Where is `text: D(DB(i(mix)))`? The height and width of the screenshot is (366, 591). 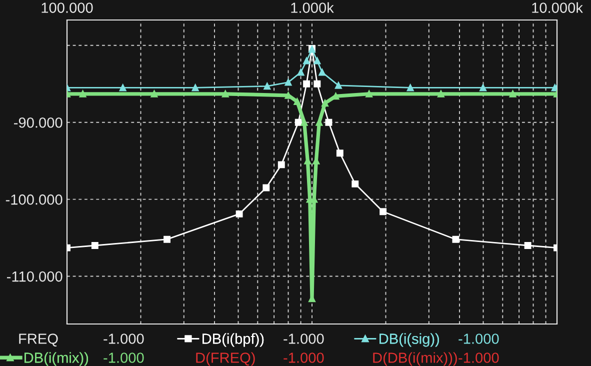
text: D(DB(i(mix))) is located at coordinates (415, 359).